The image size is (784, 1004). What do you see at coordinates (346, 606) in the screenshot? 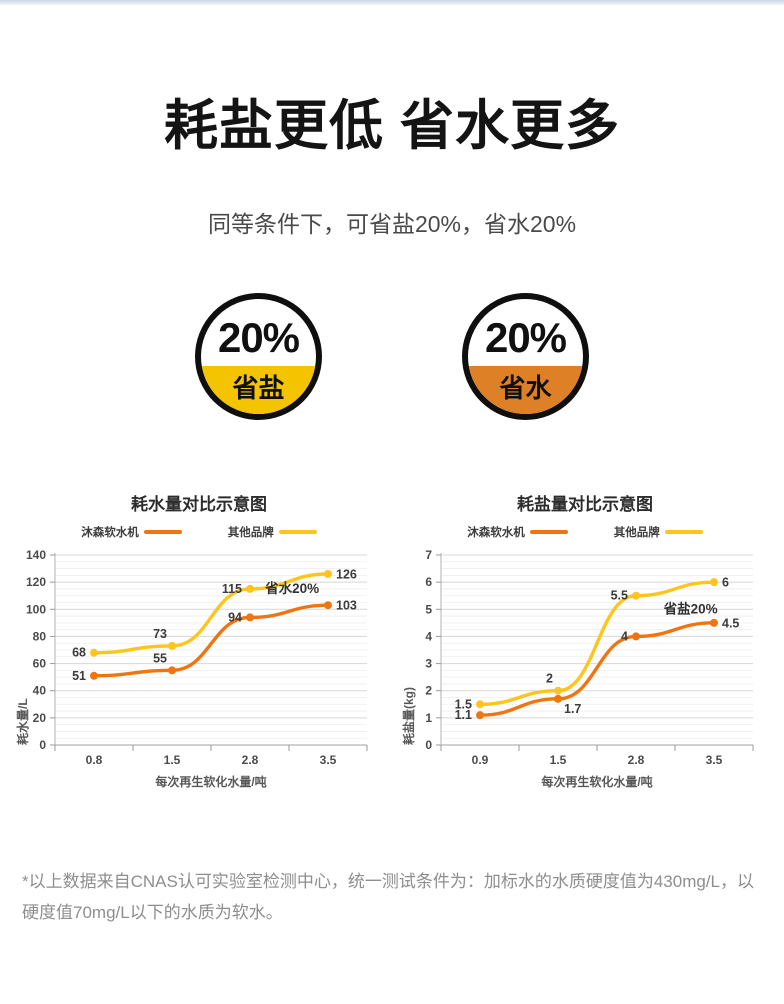
I see `svg-text: 103` at bounding box center [346, 606].